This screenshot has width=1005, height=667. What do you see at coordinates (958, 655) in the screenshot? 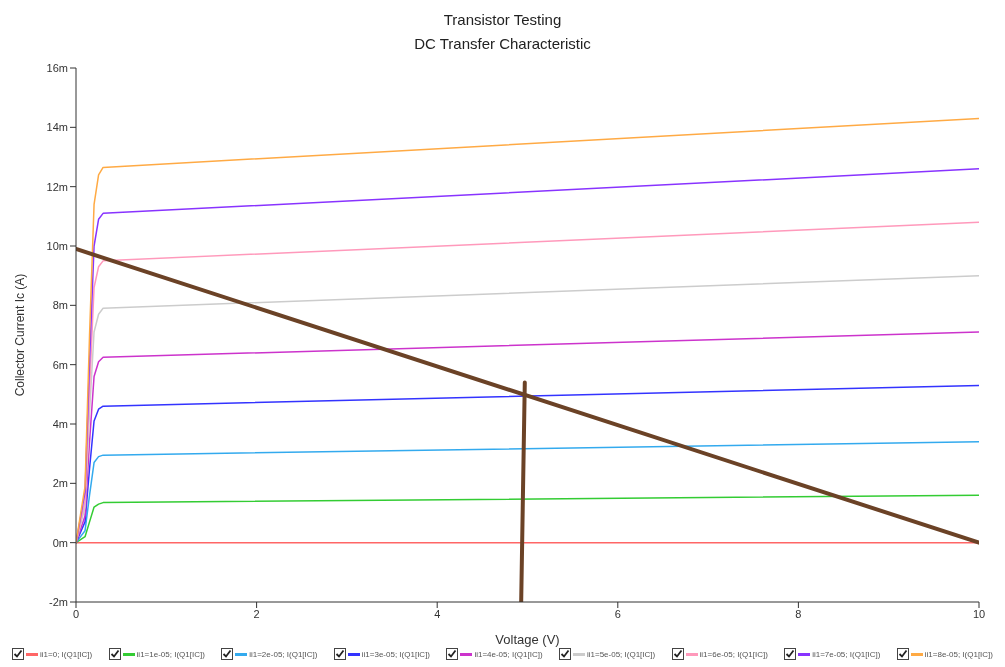
I see `legend-label: ii1=8e-05; I(Q1[IC])` at bounding box center [958, 655].